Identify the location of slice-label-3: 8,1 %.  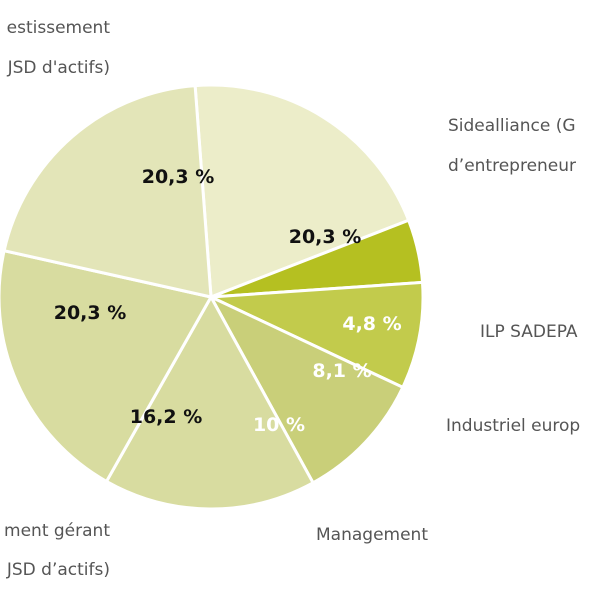
(341, 371).